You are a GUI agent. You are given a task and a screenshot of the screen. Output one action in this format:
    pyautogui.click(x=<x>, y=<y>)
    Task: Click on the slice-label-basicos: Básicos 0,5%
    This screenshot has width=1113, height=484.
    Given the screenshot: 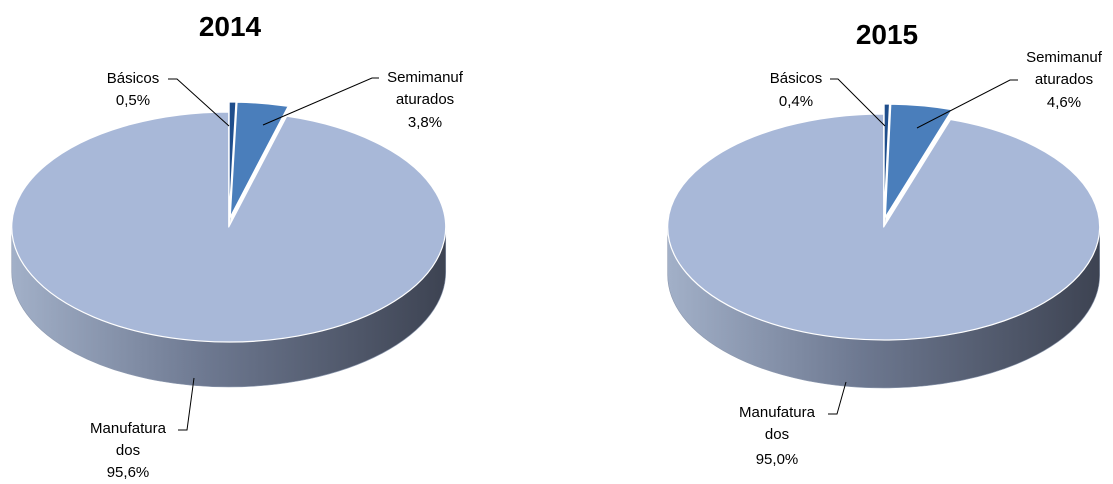 What is the action you would take?
    pyautogui.click(x=168, y=98)
    